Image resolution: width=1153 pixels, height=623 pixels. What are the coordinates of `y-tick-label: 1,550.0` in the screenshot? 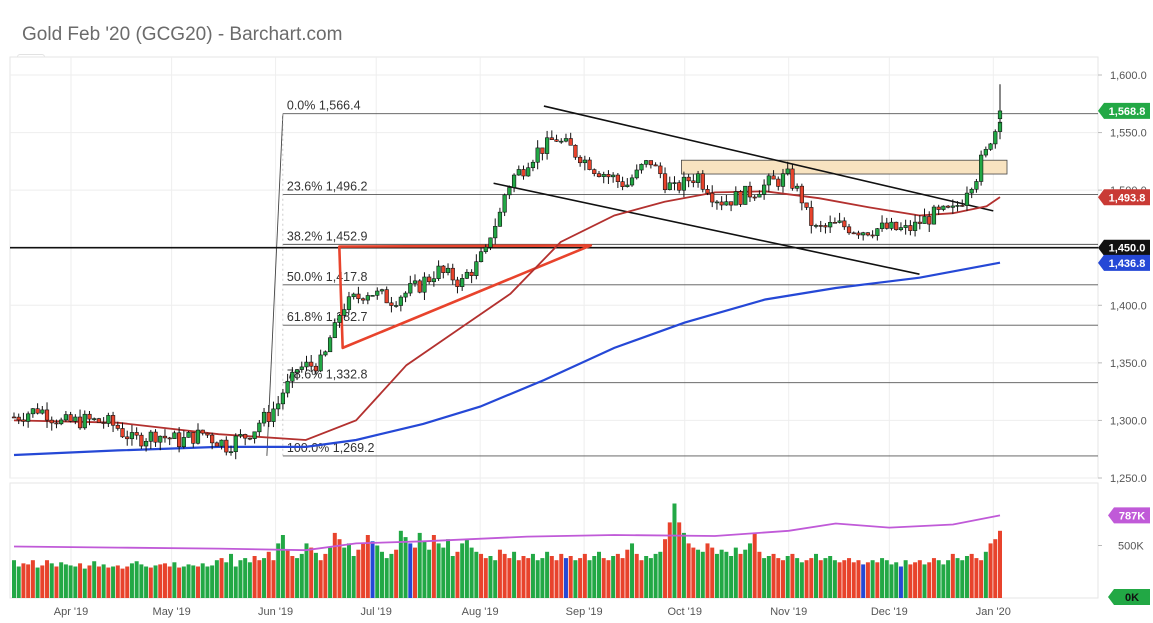 It's located at (1128, 134).